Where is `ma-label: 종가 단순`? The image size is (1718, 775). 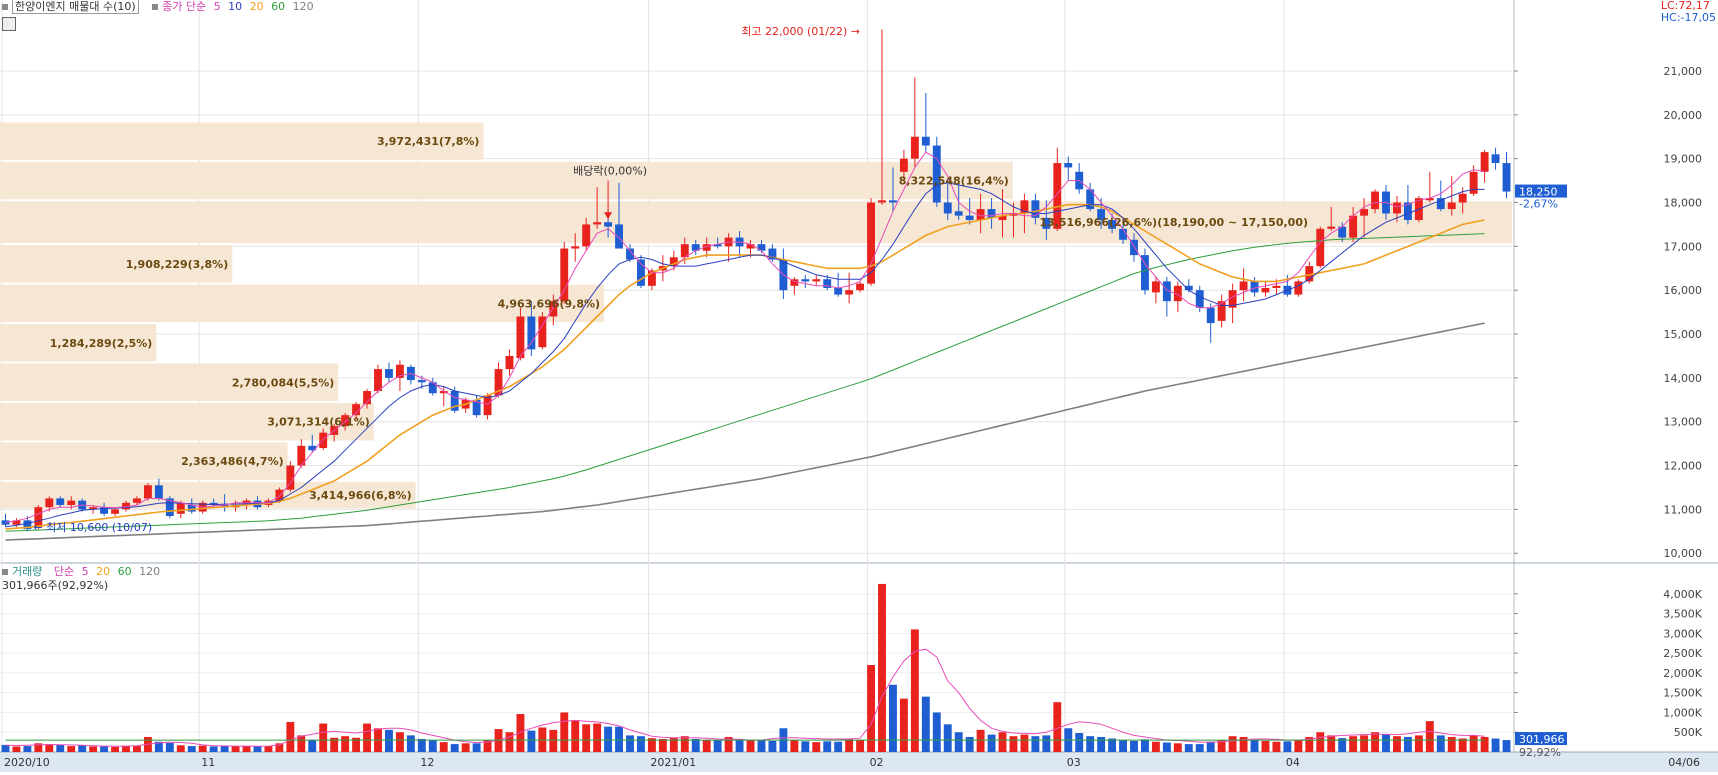 ma-label: 종가 단순 is located at coordinates (184, 6).